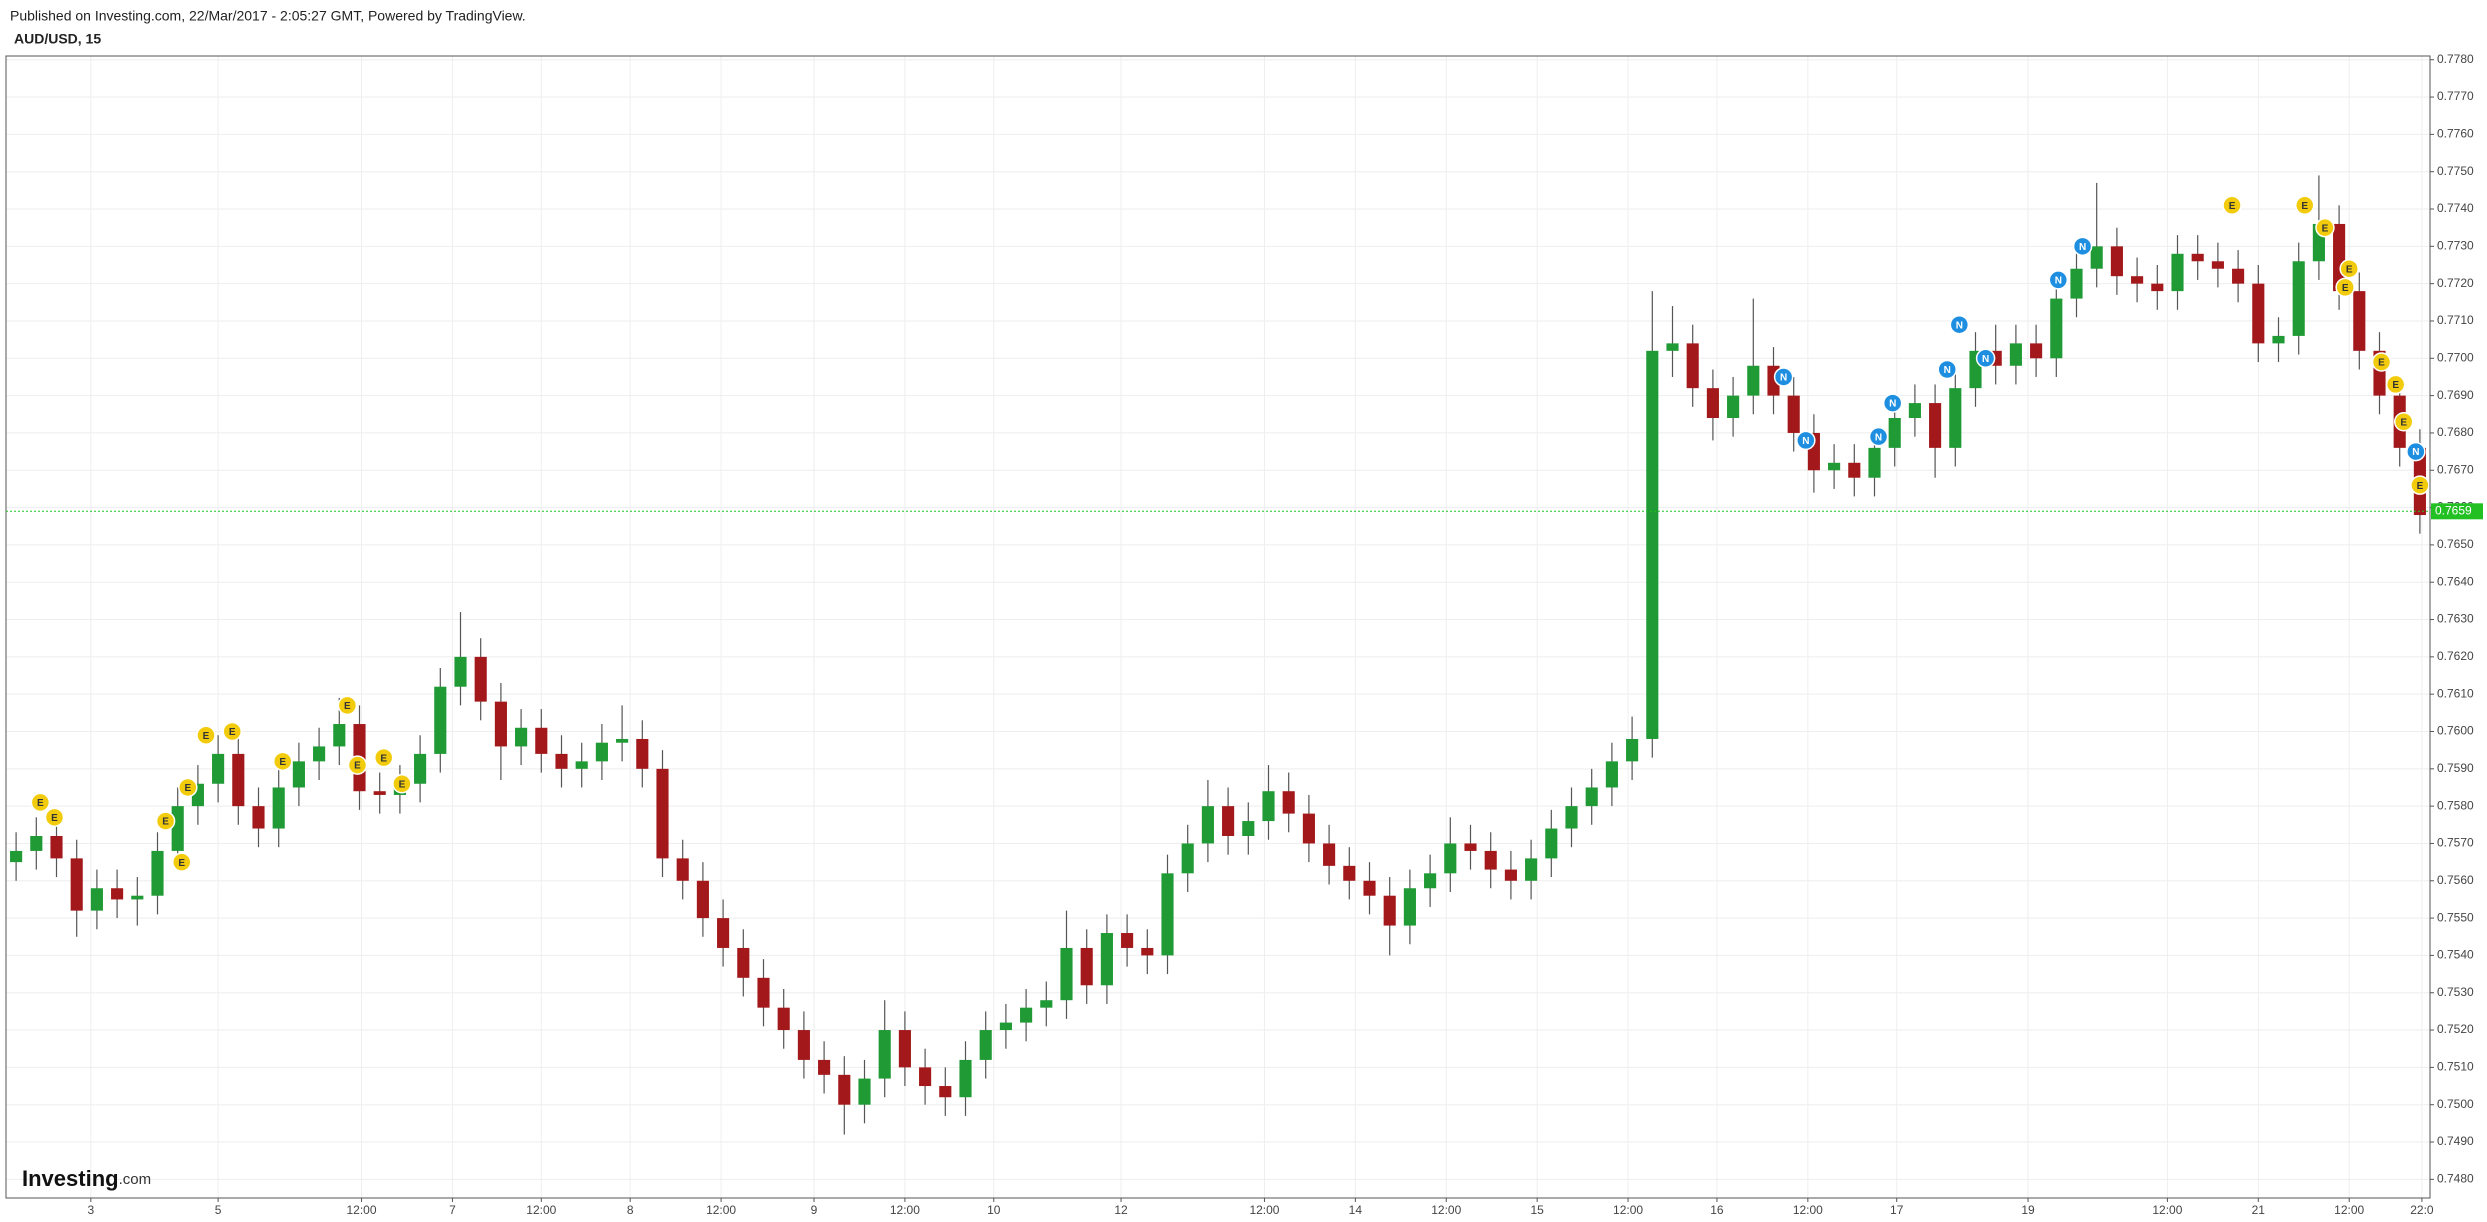 This screenshot has height=1222, width=2487. I want to click on y-tick-label: 0.7550, so click(2455, 917).